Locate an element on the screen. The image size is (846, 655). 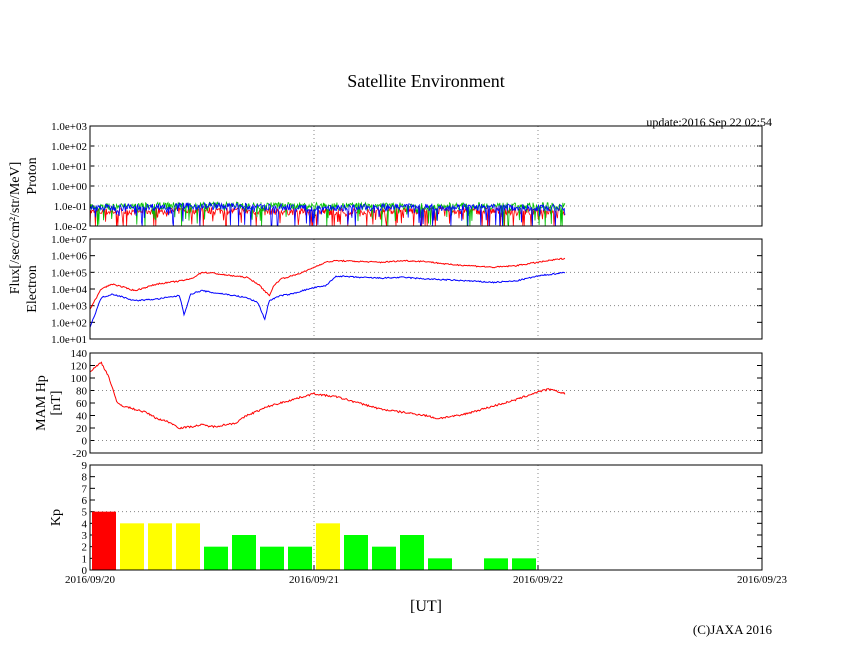
y-tick-label: 1.0e-01 is located at coordinates (70, 207).